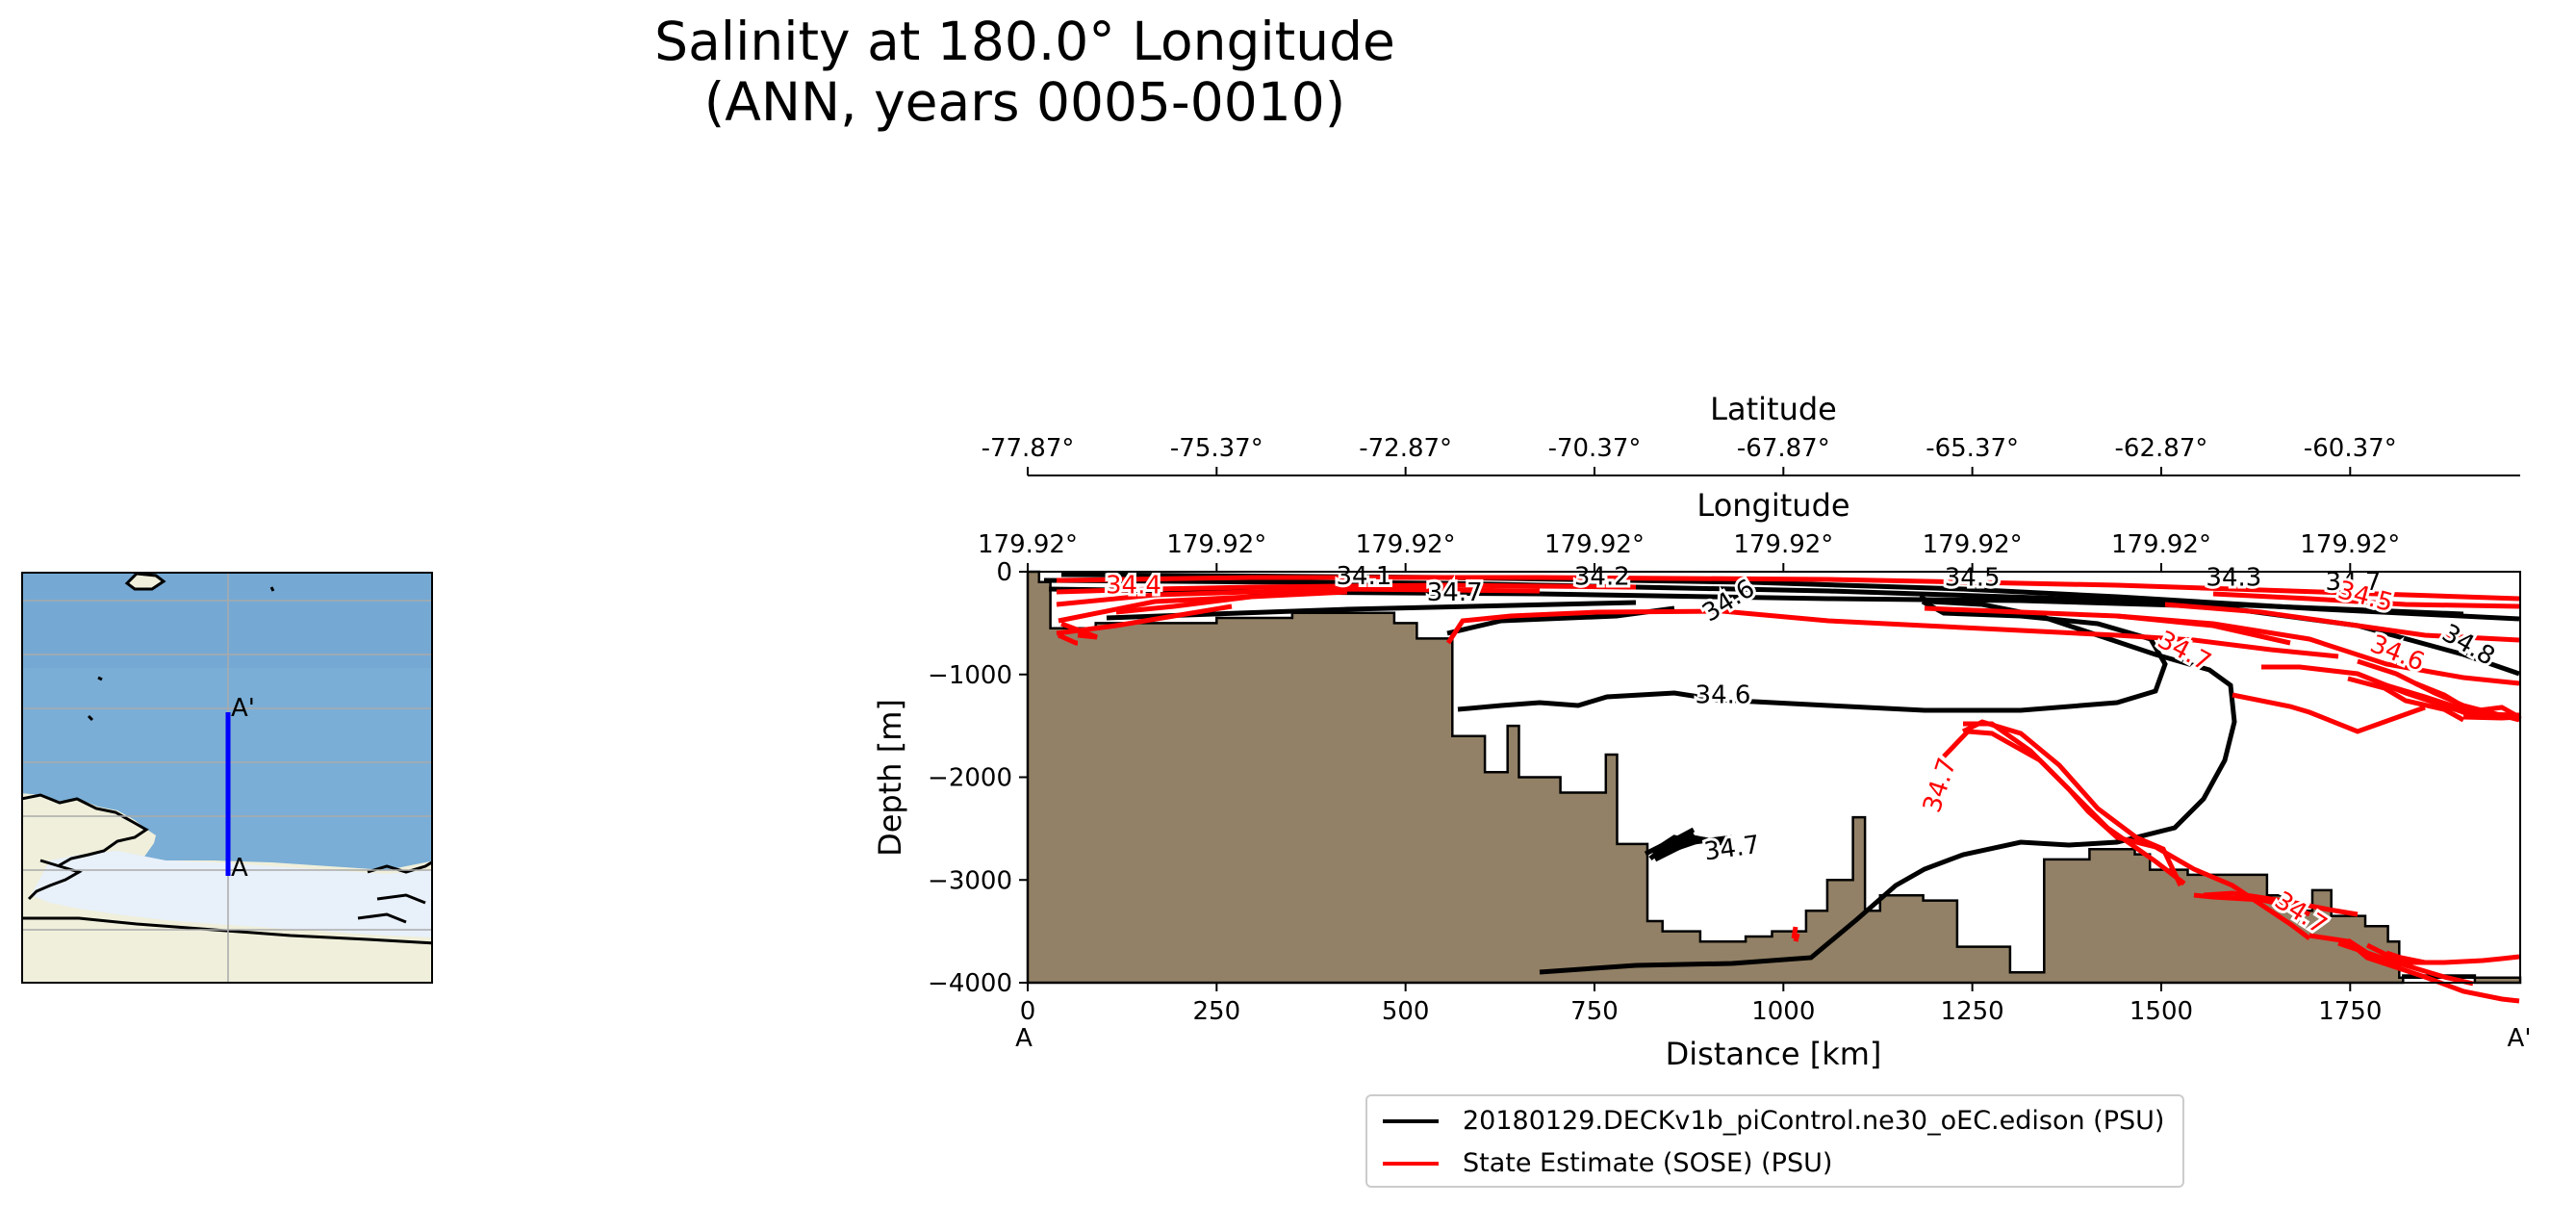 The width and height of the screenshot is (2576, 1206). I want to click on x-axis: 0 250 500 750 1000 1250 1500 1750, so click(1701, 1005).